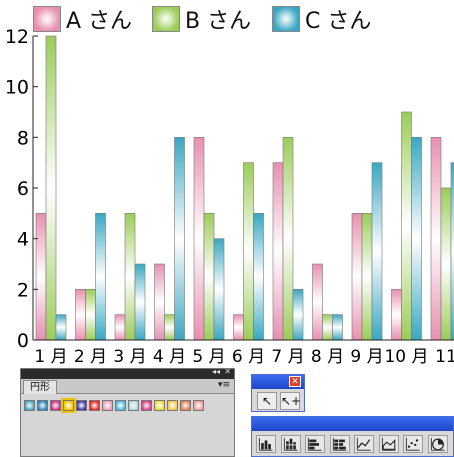  I want to click on group-select-tool-button: ↖+, so click(291, 401).